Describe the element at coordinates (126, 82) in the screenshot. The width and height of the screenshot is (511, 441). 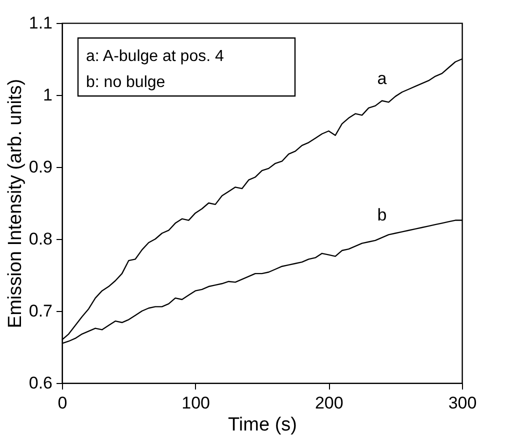
I see `annotation: b: no bulge` at that location.